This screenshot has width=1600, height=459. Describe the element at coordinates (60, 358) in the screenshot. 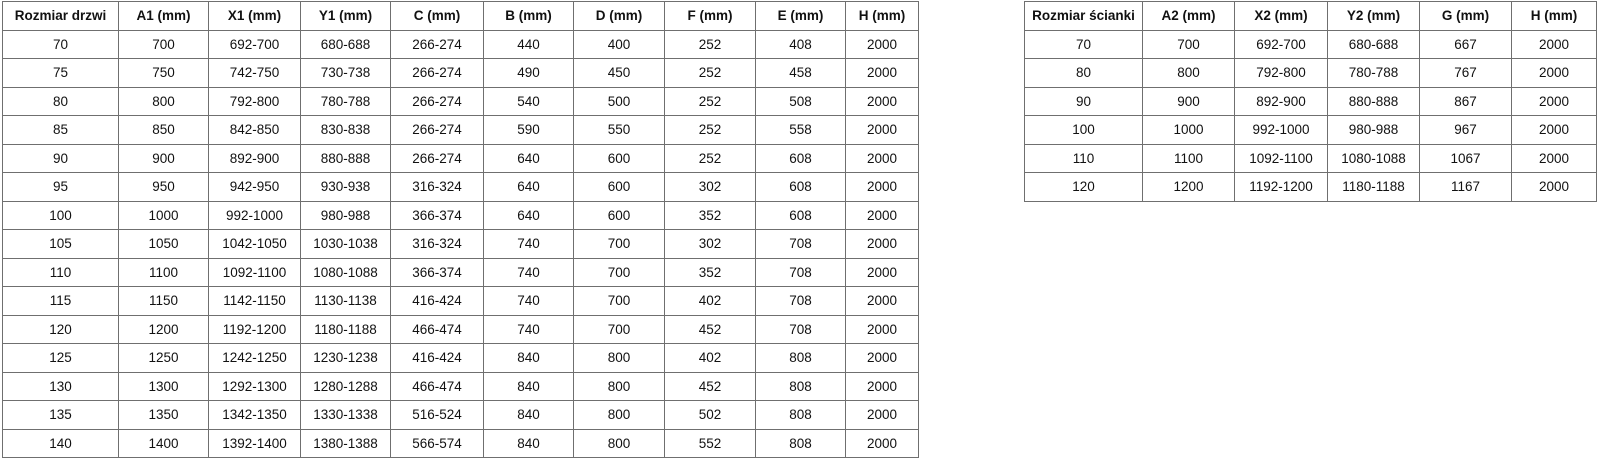

I see `table-cell: 125` at that location.